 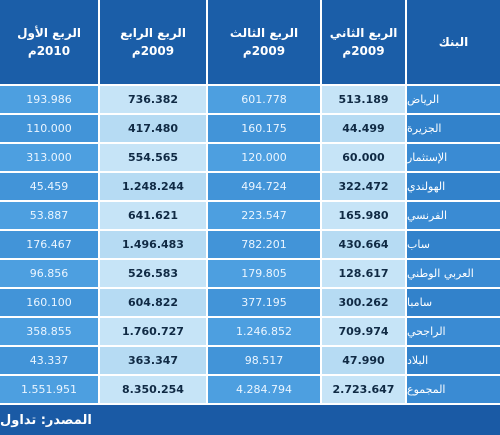 I want to click on value-cell: 165.980, so click(x=363, y=215).